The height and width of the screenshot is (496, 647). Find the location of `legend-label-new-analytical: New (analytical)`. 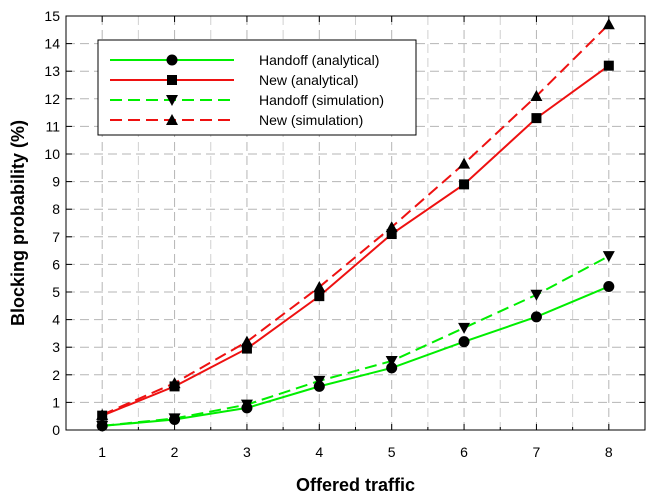

legend-label-new-analytical: New (analytical) is located at coordinates (309, 80).